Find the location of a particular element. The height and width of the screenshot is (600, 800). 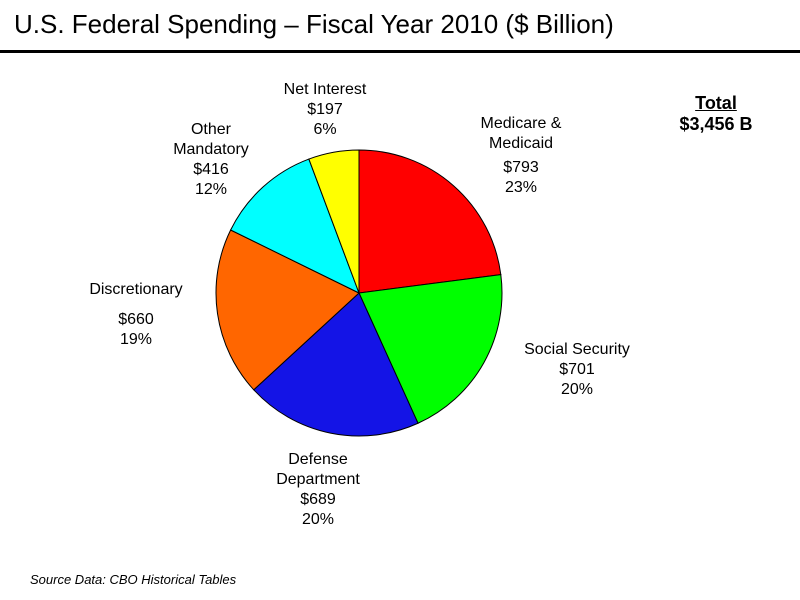

slice-value-label: $416 is located at coordinates (211, 169).